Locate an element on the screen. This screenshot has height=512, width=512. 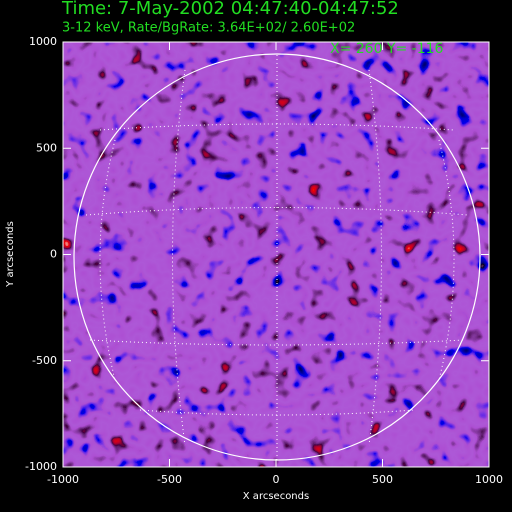
y-tick-label: 0 is located at coordinates (53, 254).